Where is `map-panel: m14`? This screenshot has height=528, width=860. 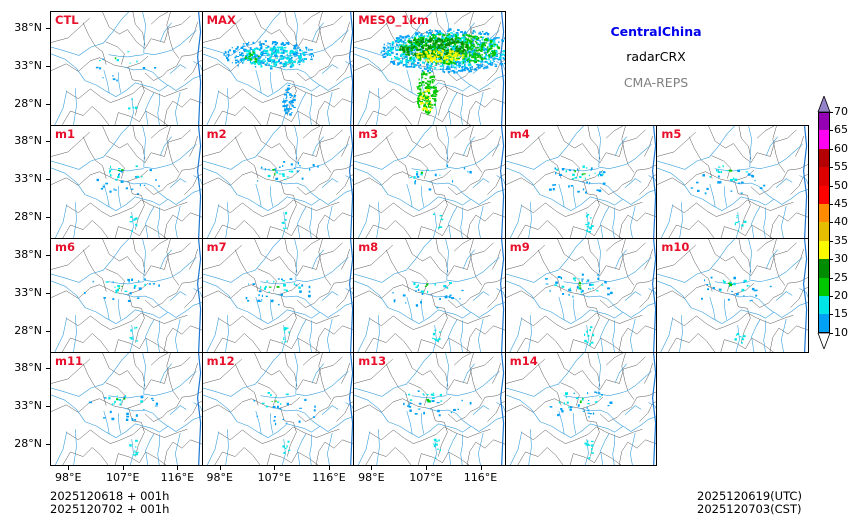
map-panel: m14 is located at coordinates (581, 408).